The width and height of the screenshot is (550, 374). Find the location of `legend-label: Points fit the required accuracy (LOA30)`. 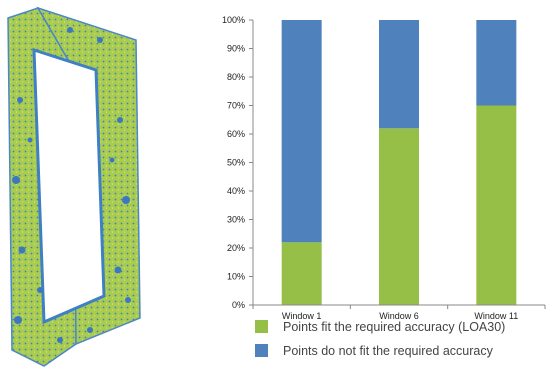

legend-label: Points fit the required accuracy (LOA30) is located at coordinates (394, 327).